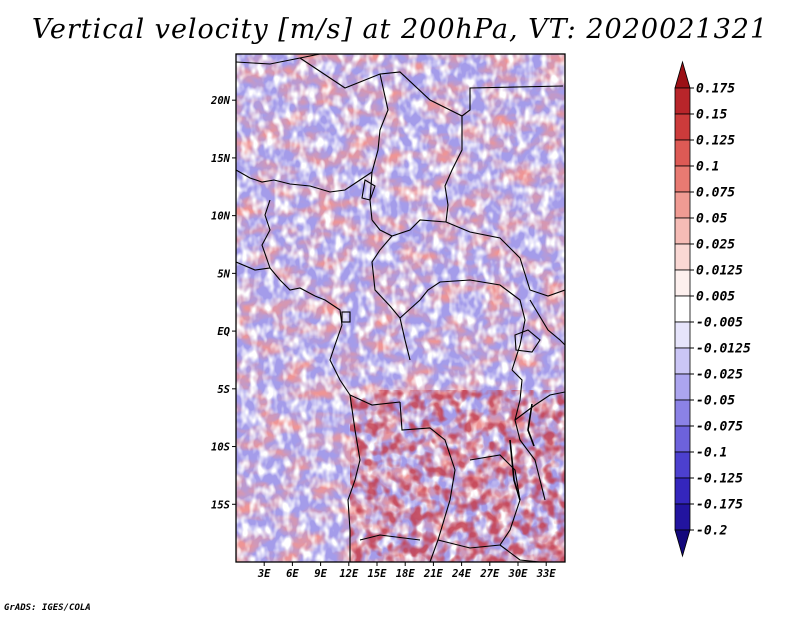 Image resolution: width=800 pixels, height=618 pixels. I want to click on lon-tick-label: 30E, so click(518, 574).